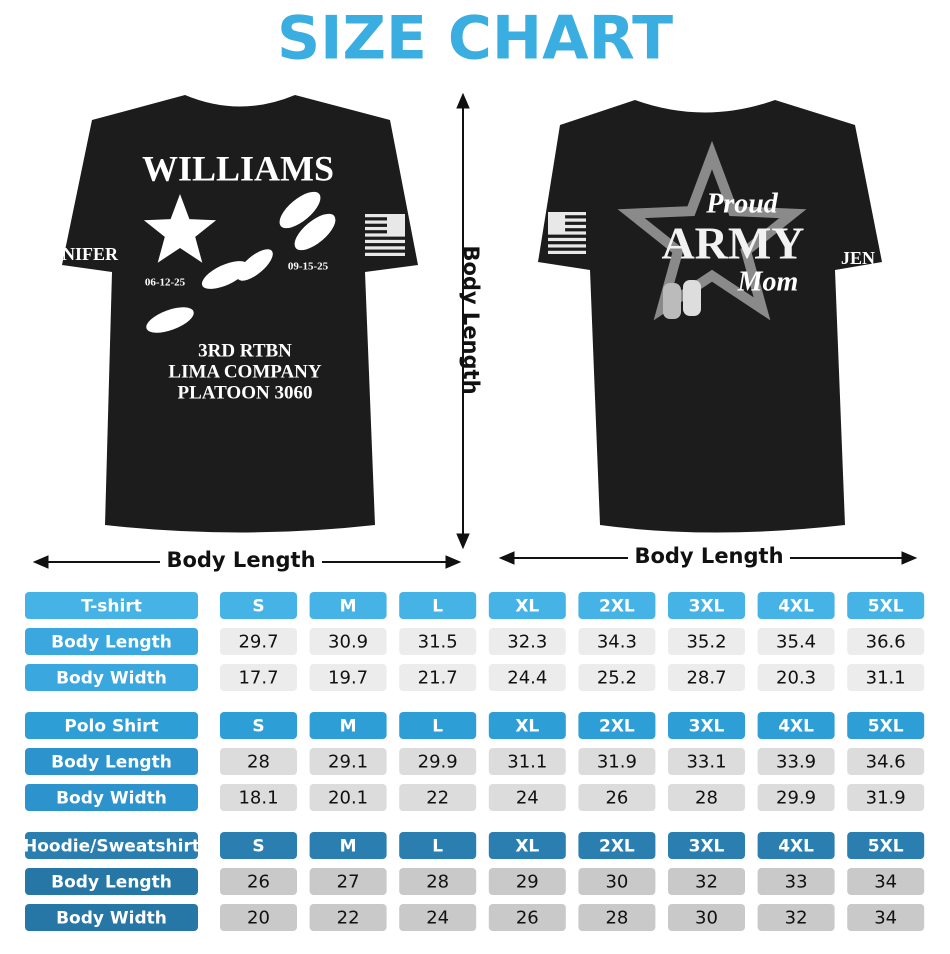 Image resolution: width=950 pixels, height=954 pixels. What do you see at coordinates (180, 228) in the screenshot?
I see `star-icon` at bounding box center [180, 228].